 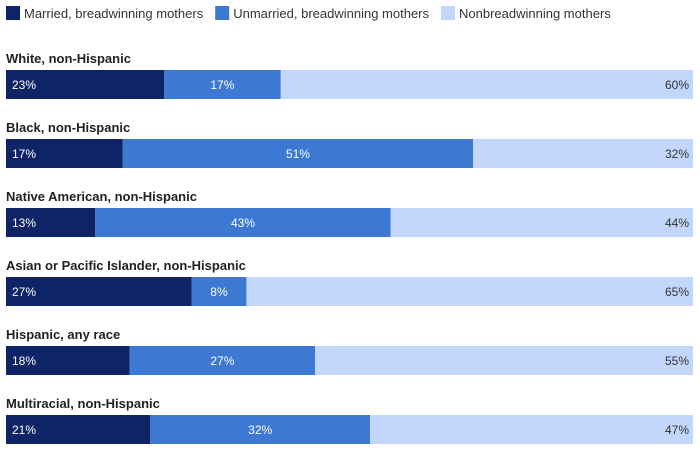 I want to click on data-label: 44%, so click(x=677, y=223).